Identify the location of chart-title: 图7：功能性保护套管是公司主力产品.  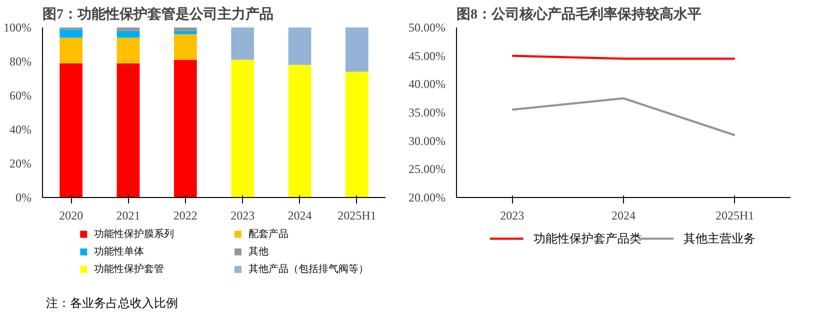
(158, 14).